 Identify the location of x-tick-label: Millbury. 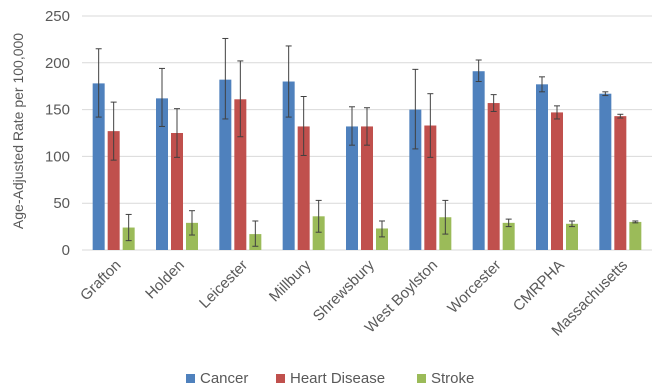
(290, 280).